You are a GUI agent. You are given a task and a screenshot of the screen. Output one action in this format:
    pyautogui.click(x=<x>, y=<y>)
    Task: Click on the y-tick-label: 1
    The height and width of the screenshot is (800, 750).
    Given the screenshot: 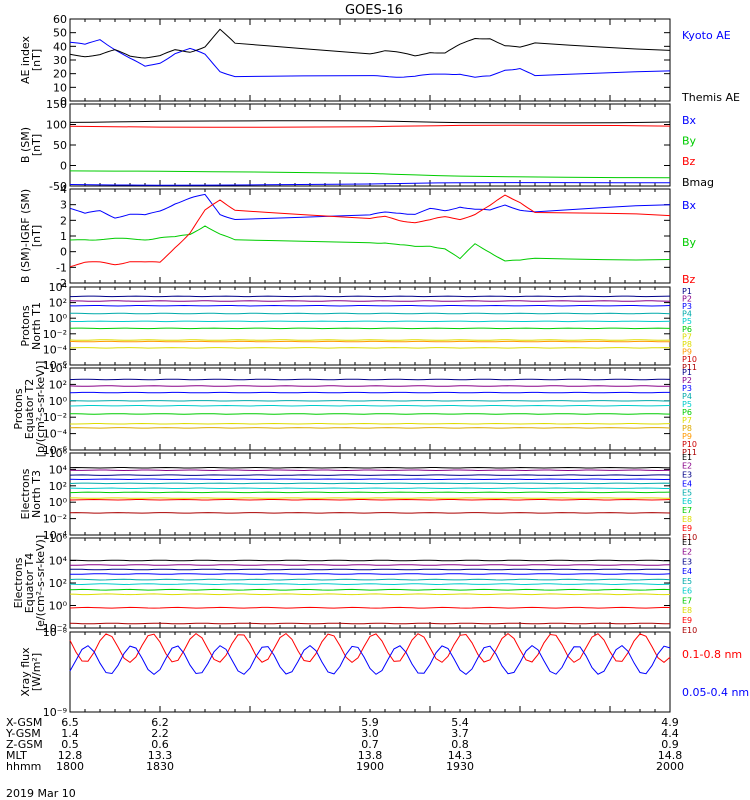 What is the action you would take?
    pyautogui.click(x=63, y=236)
    